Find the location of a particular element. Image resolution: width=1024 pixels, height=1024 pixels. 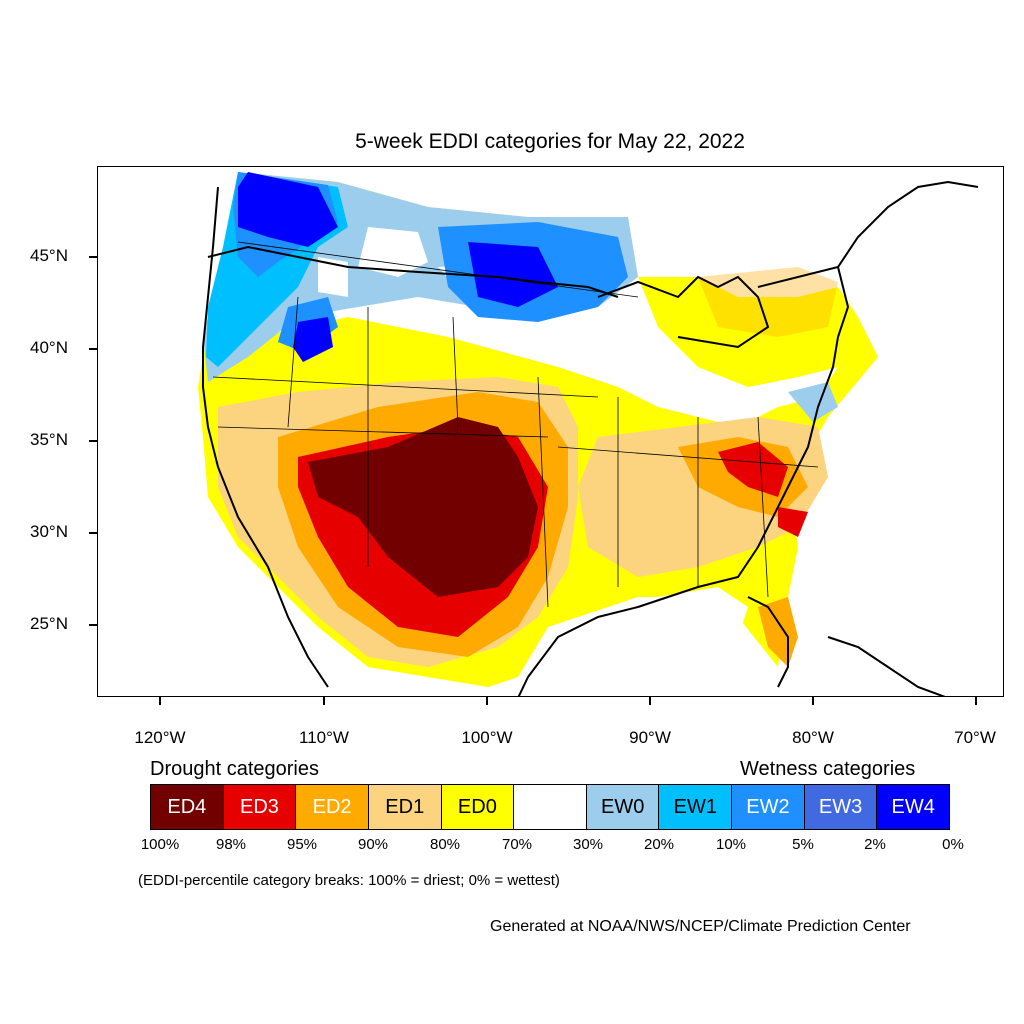

percentile-label: 100% is located at coordinates (160, 844).